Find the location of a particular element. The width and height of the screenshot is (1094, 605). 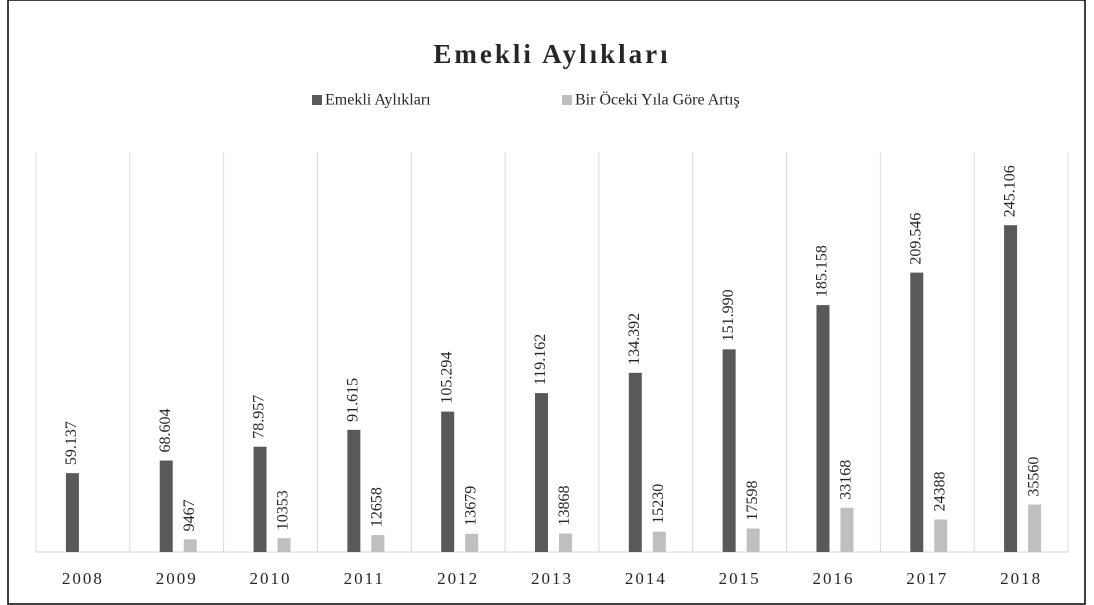

x-tick-label: 2016 is located at coordinates (833, 578).